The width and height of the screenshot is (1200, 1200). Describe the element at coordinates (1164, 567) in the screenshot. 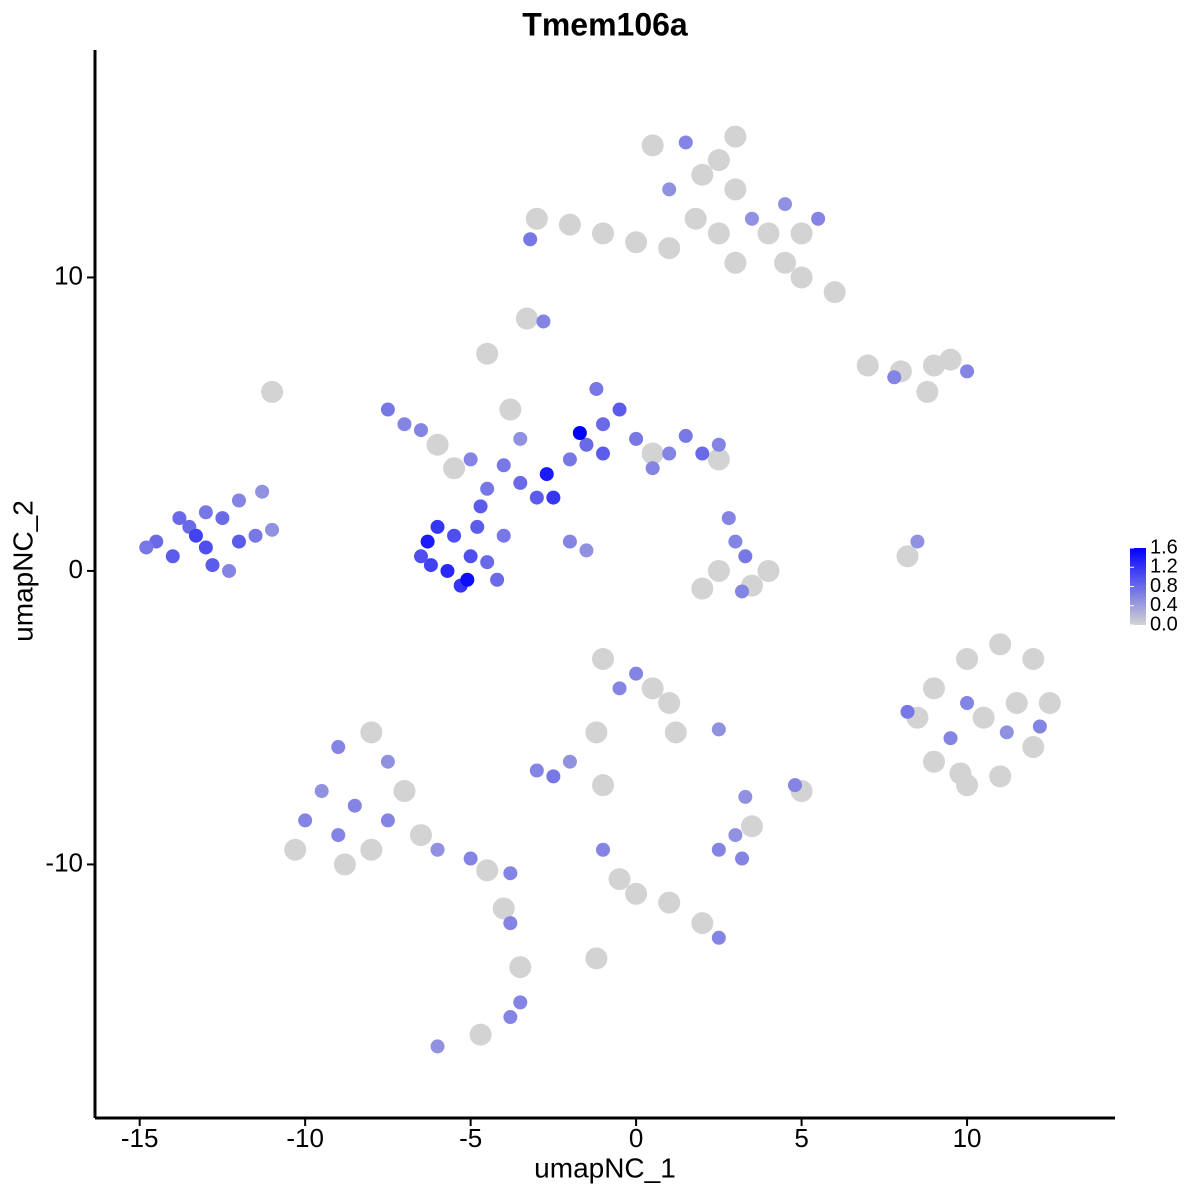

I see `colorbar-label: 1.2` at that location.